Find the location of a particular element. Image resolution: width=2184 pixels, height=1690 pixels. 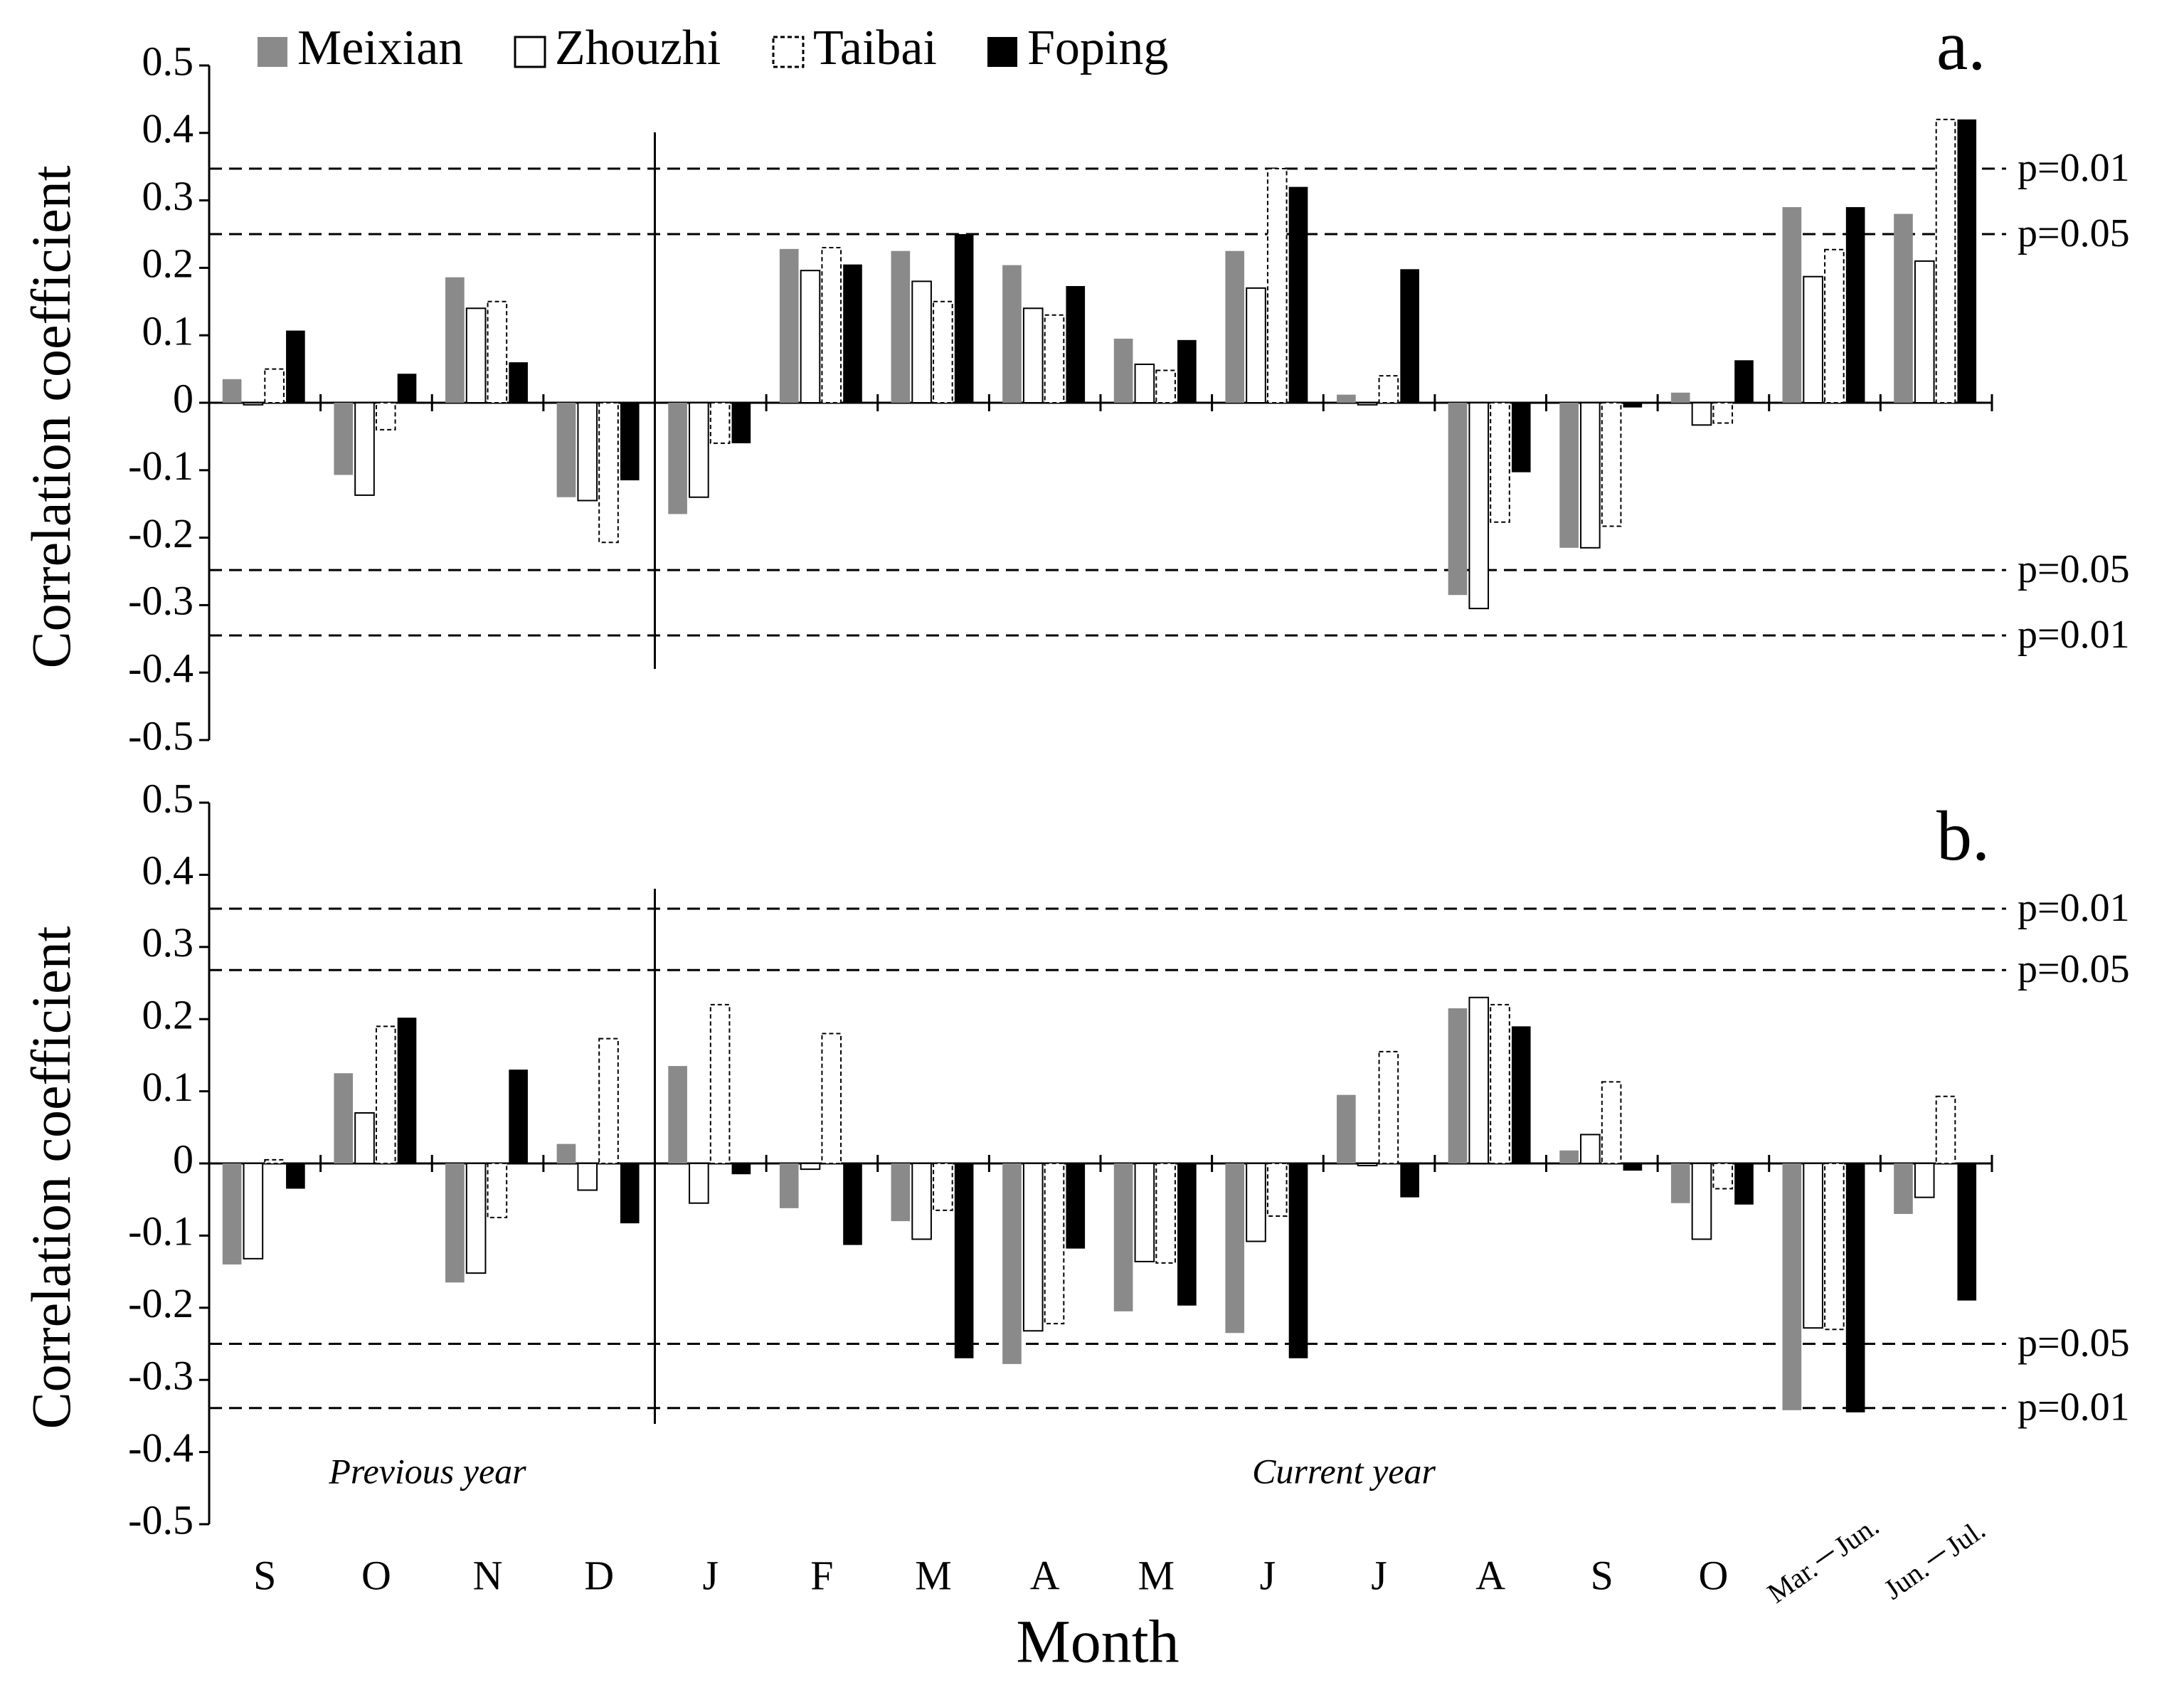

y-tick-label: -0.2 is located at coordinates (161, 1303).